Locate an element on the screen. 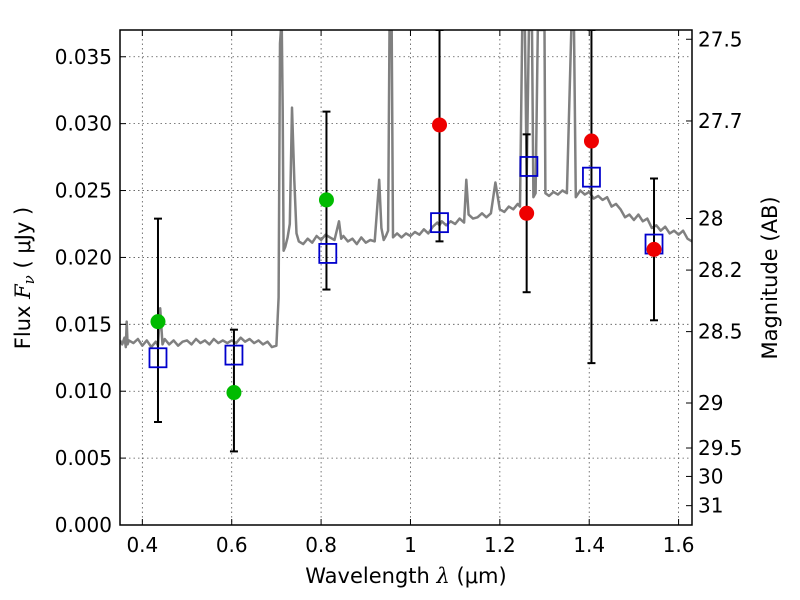 The width and height of the screenshot is (800, 600). y-axis-title-unit: ( μJy ) is located at coordinates (23, 241).